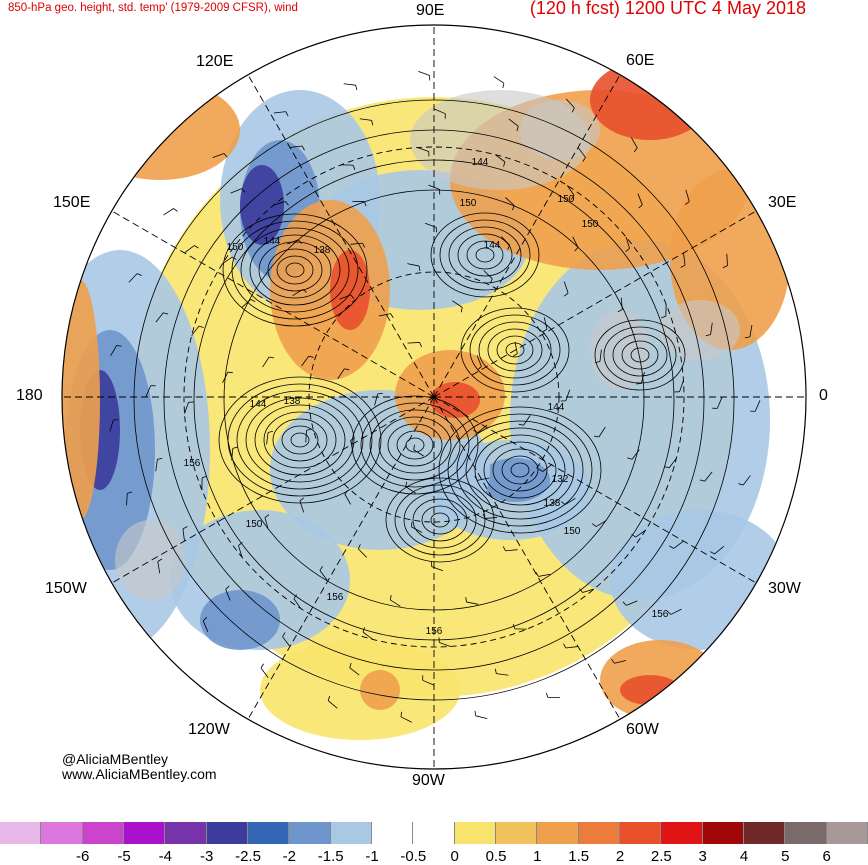 This screenshot has width=868, height=865. I want to click on height-label: 132, so click(560, 479).